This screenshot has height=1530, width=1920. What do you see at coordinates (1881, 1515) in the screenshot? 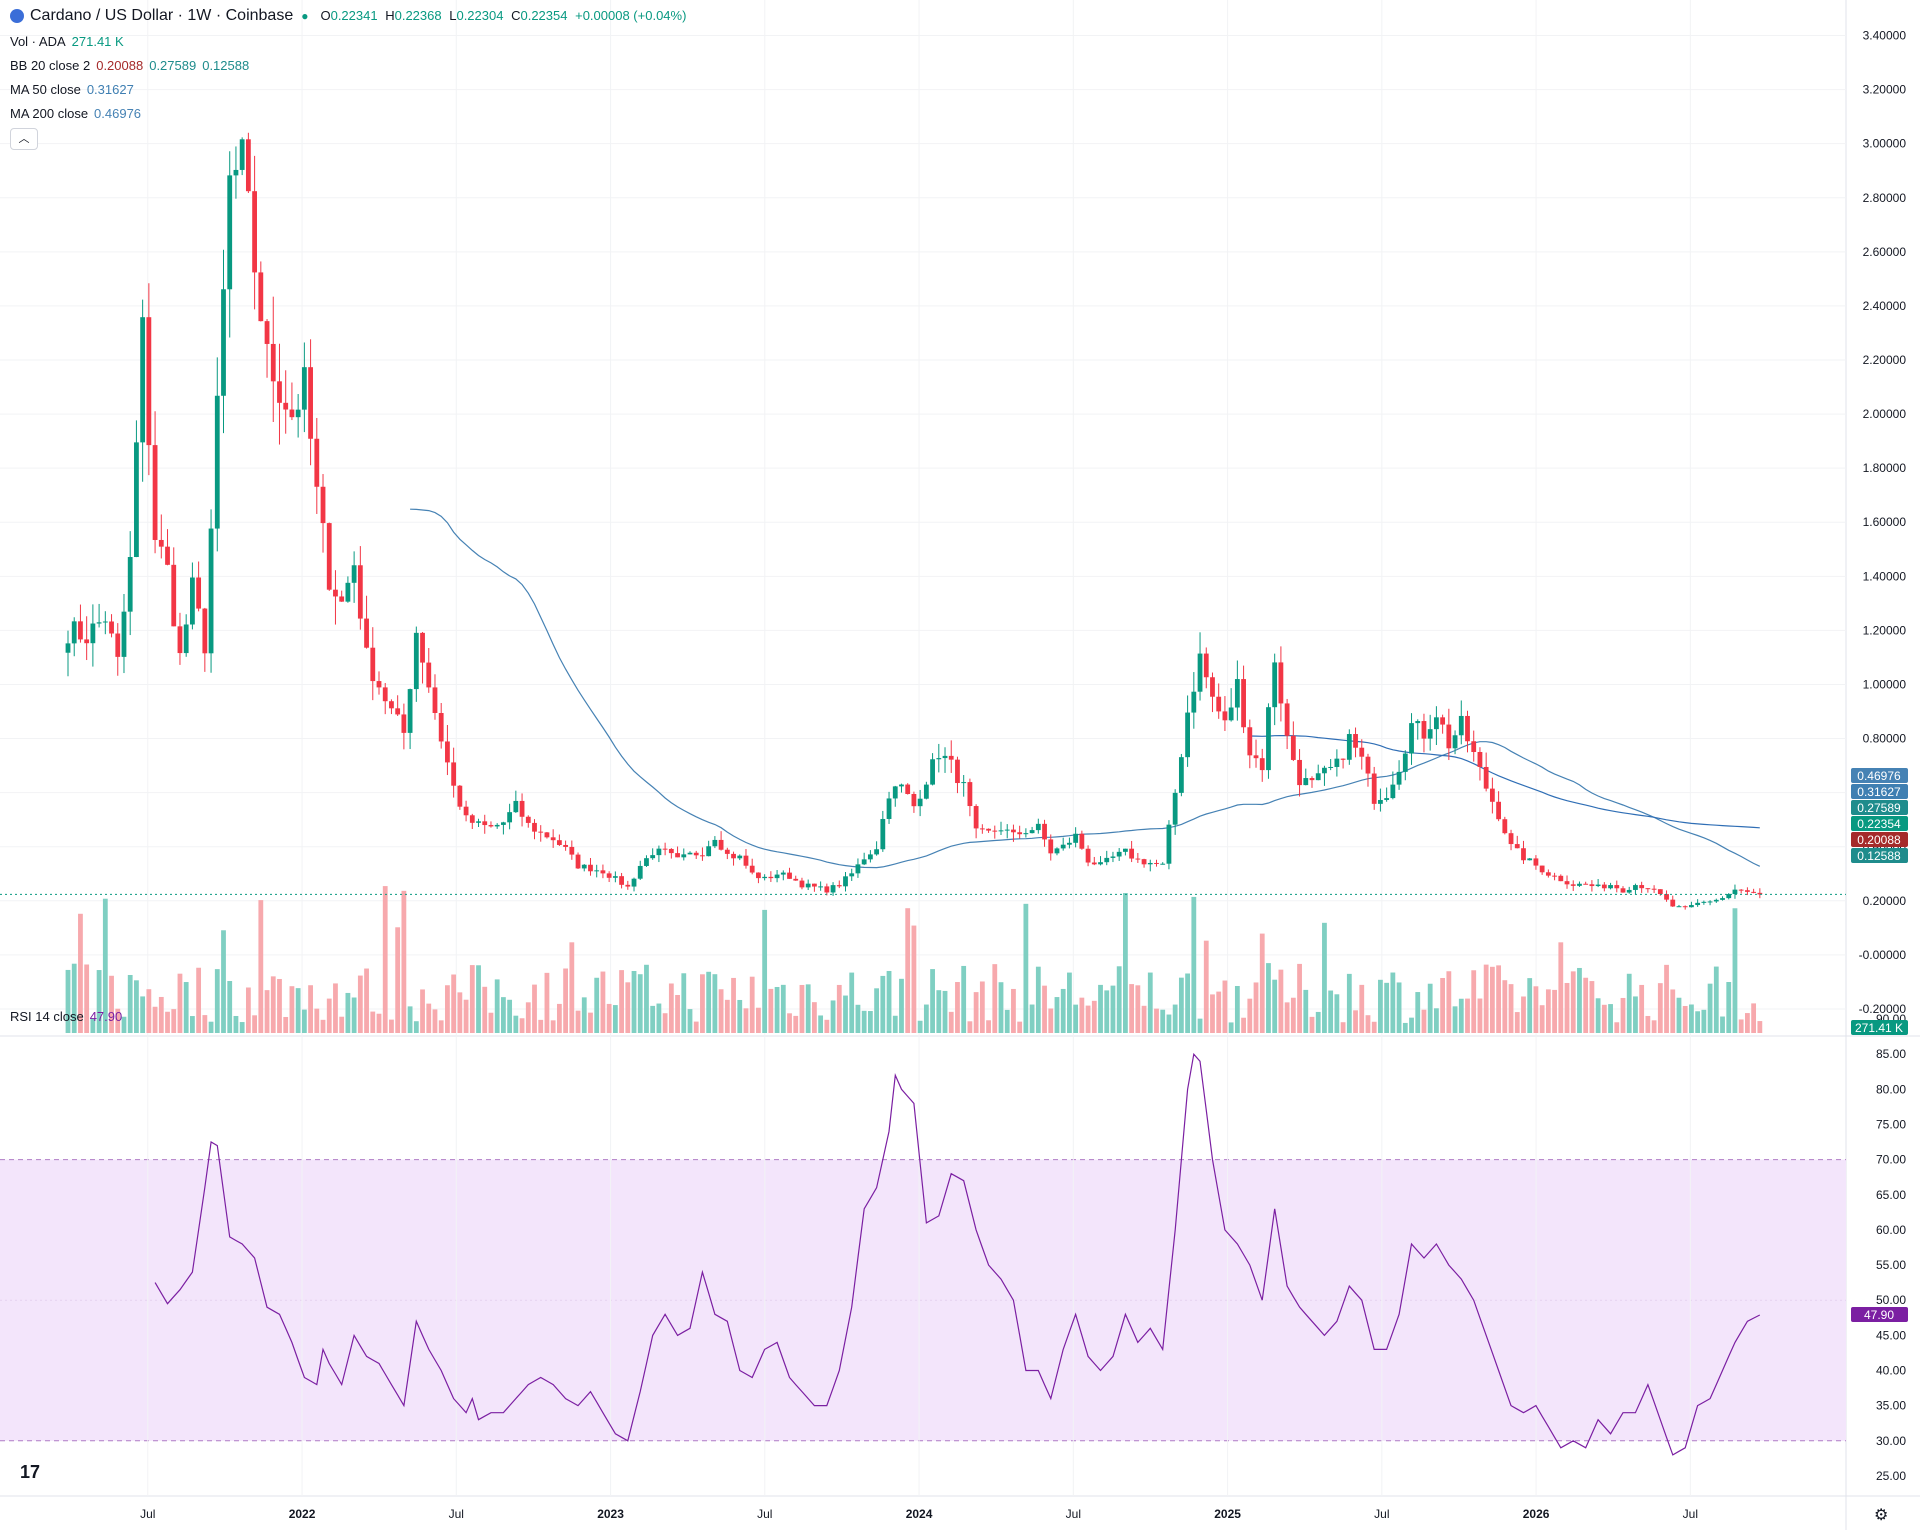
I see `gear-icon: ⚙` at bounding box center [1881, 1515].